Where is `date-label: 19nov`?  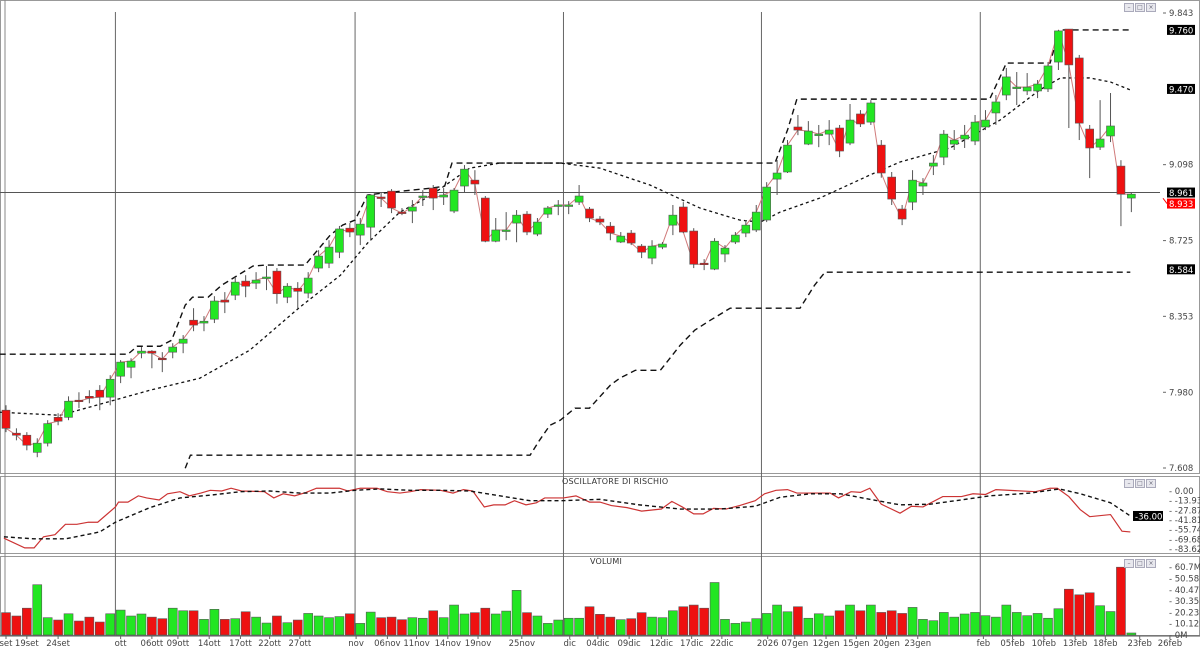 date-label: 19nov is located at coordinates (478, 643).